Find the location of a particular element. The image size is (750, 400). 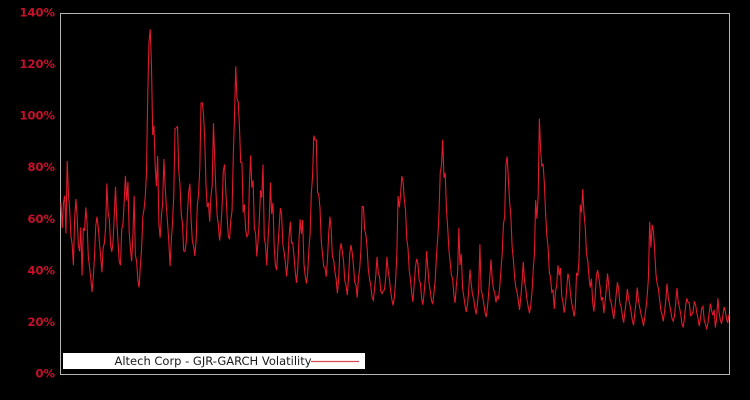

y-axis-tick-labels: 0% 20% 40% 60% 80% 100% 120% 140% is located at coordinates (37, 193).